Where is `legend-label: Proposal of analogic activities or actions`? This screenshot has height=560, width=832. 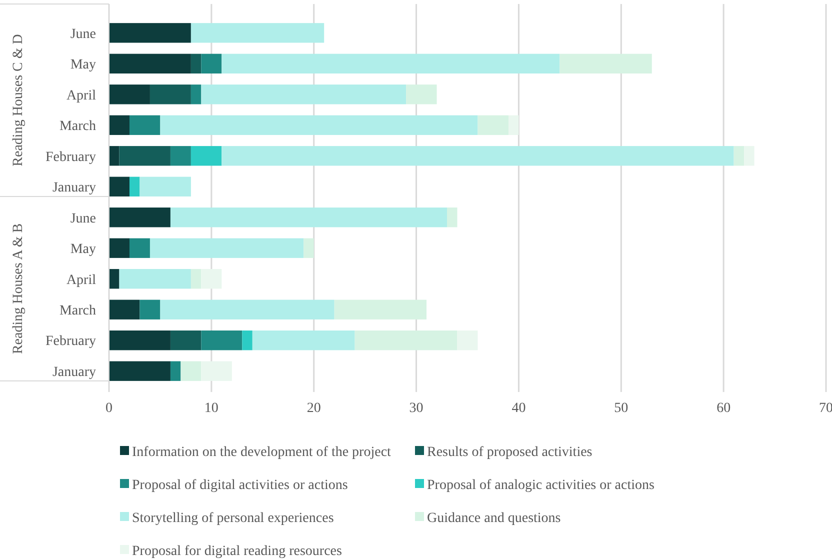 legend-label: Proposal of analogic activities or actions is located at coordinates (540, 485).